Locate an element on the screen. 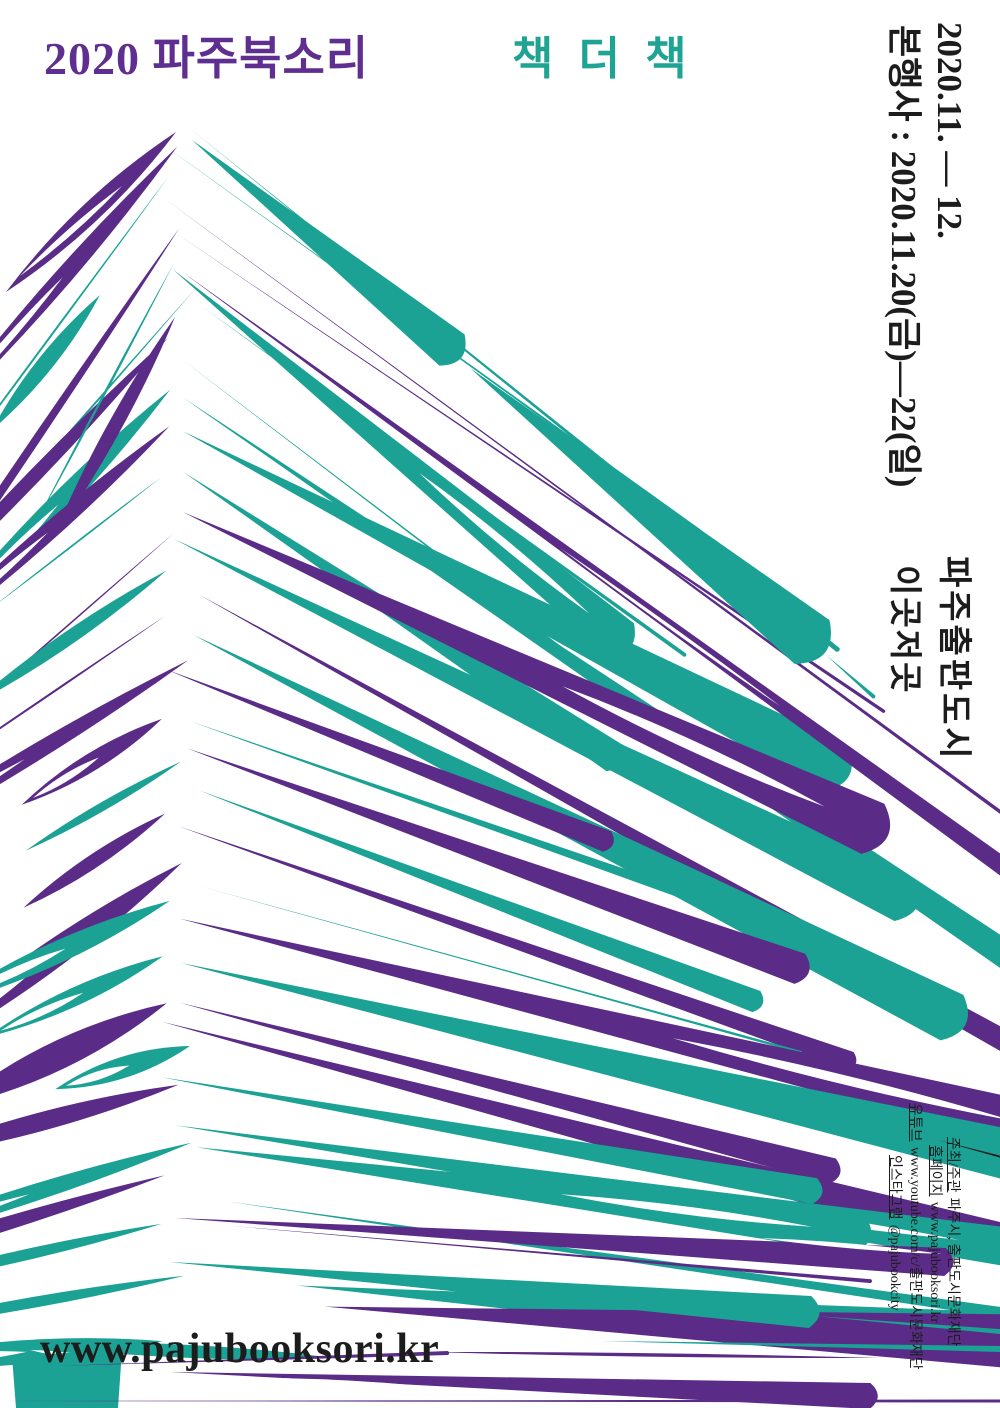  info-youtube: 유튜브 www.youtube.com/c/출판도시문화재단 is located at coordinates (914, 1236).